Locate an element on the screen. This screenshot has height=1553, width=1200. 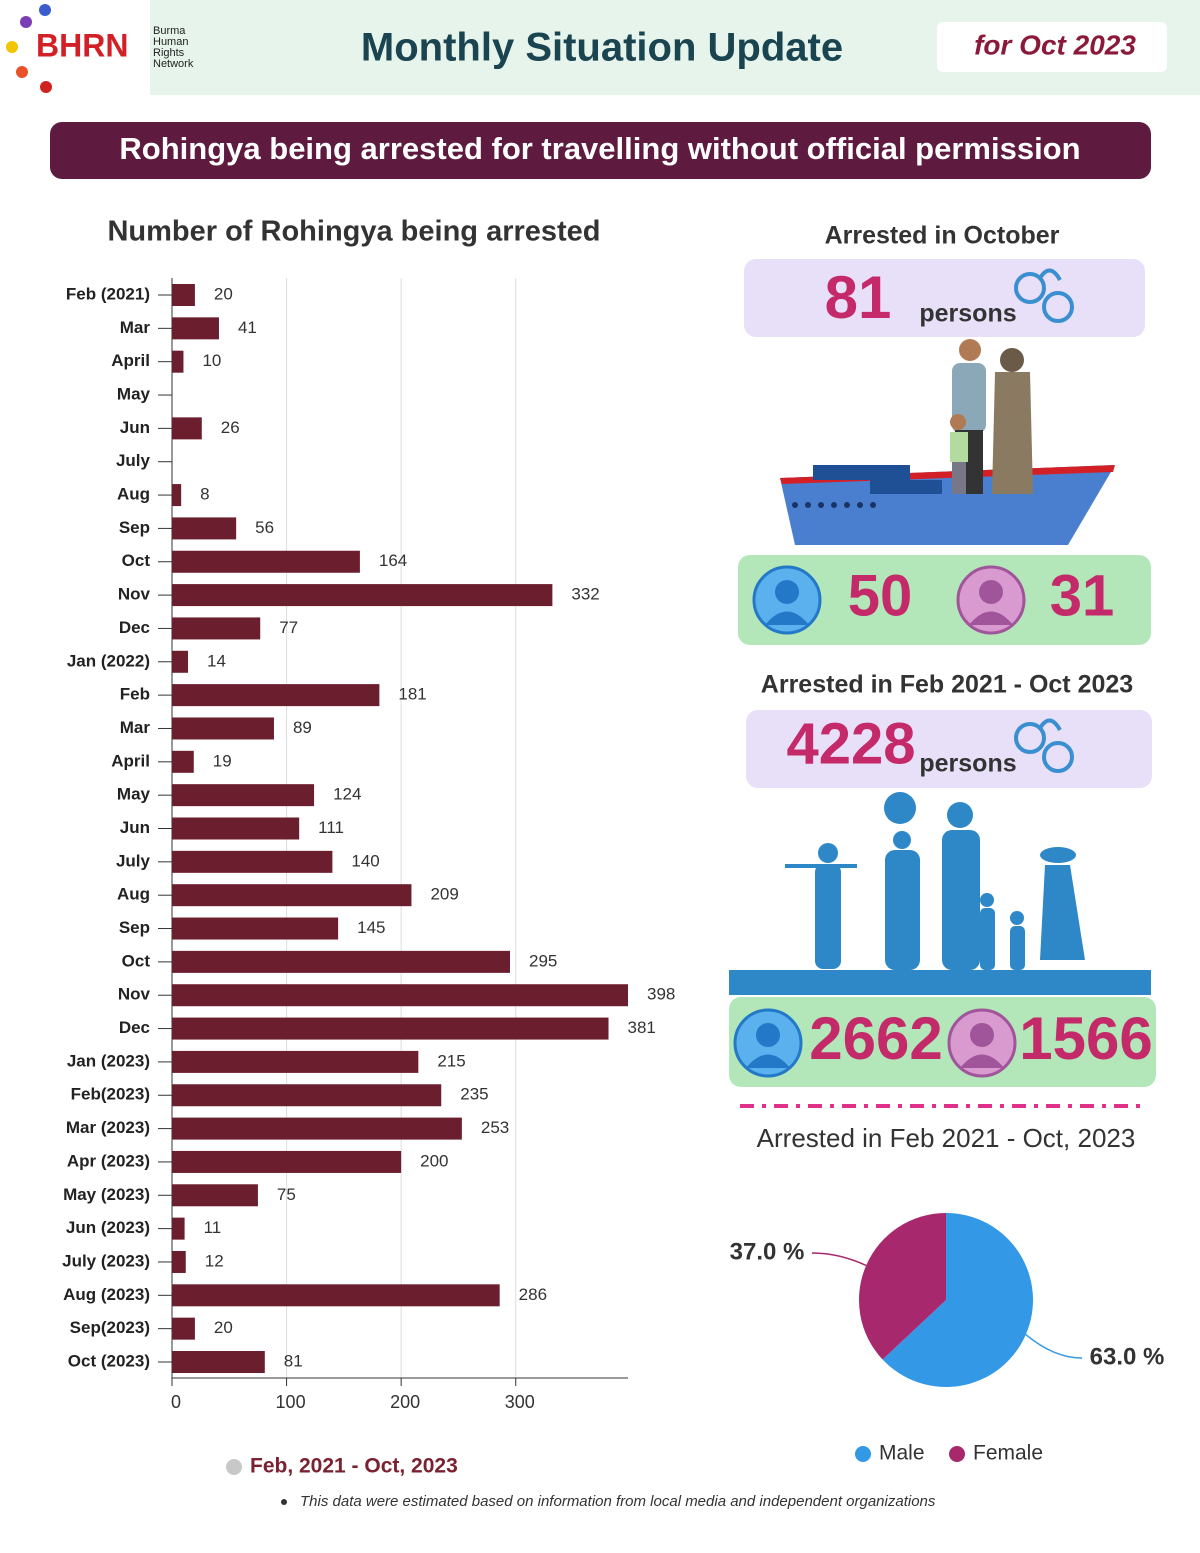
y-tick-label: Oct (2023) is located at coordinates (109, 1360).